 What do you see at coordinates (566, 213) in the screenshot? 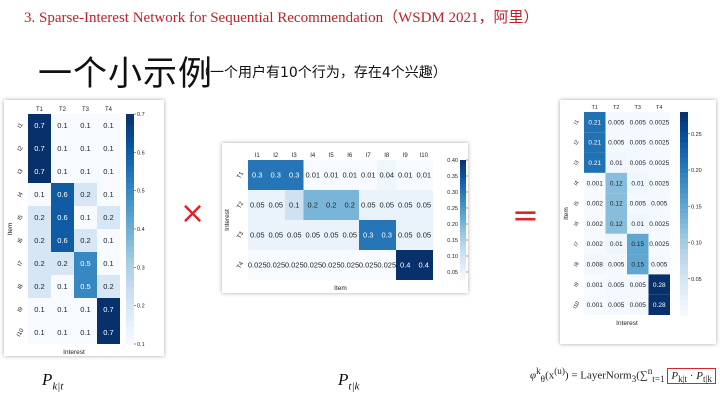
I see `y-axis-label: Item` at bounding box center [566, 213].